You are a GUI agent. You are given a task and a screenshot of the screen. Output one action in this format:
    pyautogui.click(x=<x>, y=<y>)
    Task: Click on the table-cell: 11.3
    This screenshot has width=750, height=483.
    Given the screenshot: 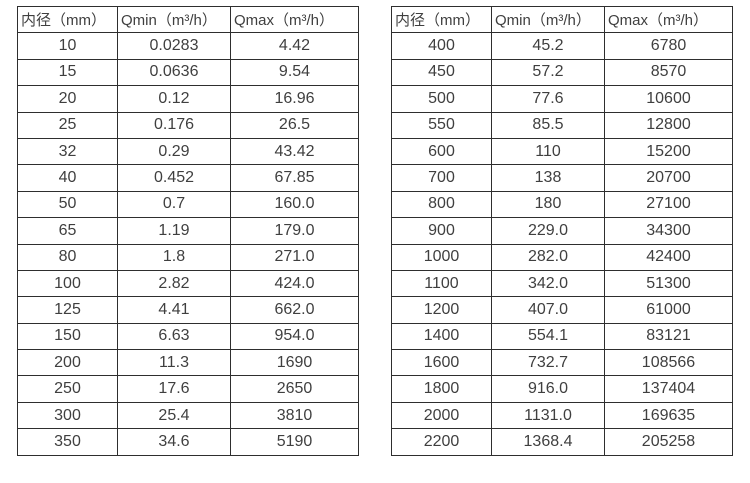 What is the action you would take?
    pyautogui.click(x=174, y=363)
    